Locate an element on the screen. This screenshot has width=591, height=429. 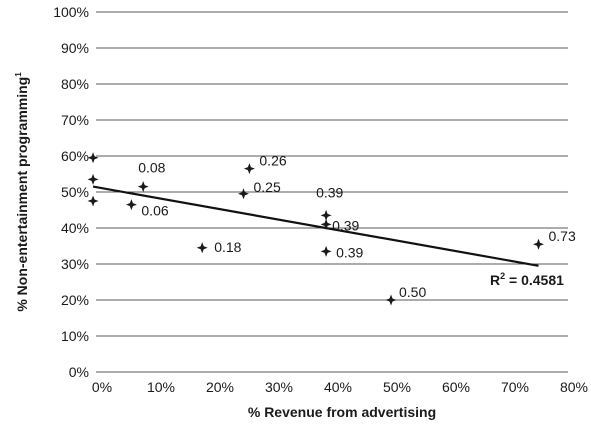
y-tick-label: 100% is located at coordinates (71, 12).